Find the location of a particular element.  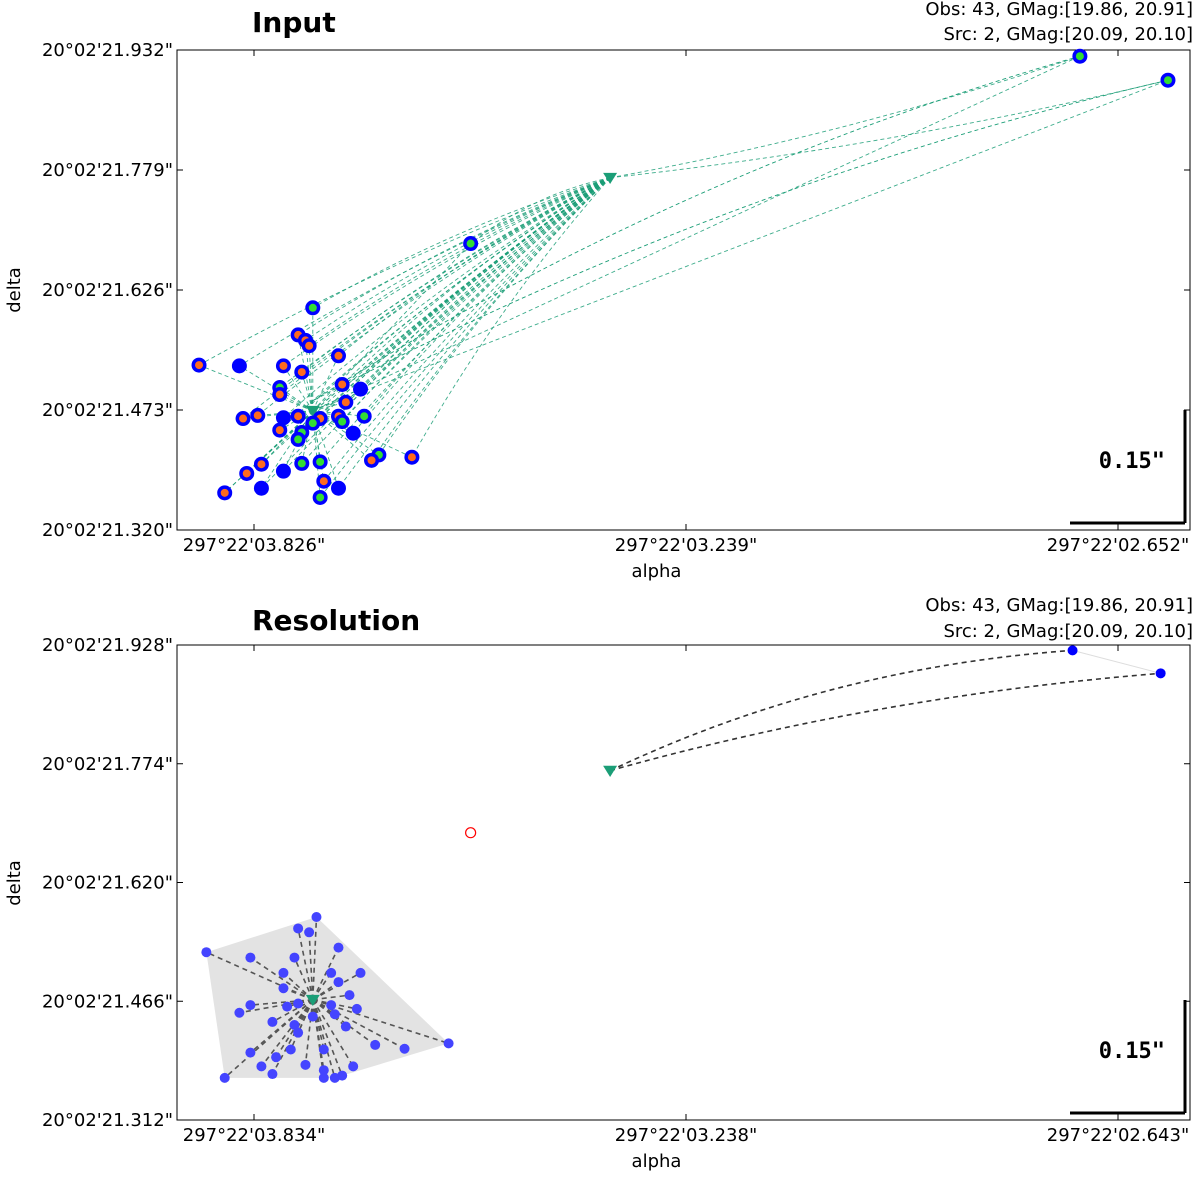

y-axis-label: delta is located at coordinates (14, 290).